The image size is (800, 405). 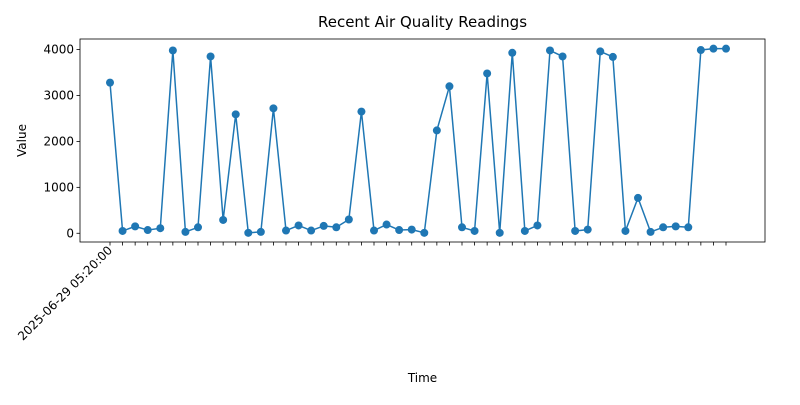 I want to click on y-tick-label: 3000, so click(x=58, y=95).